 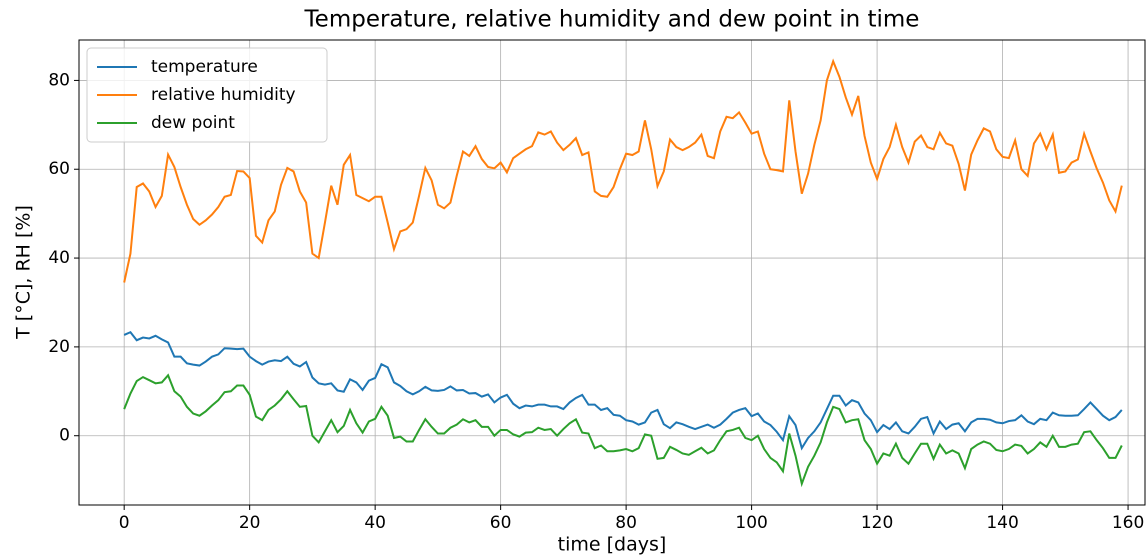 What do you see at coordinates (59, 258) in the screenshot?
I see `y-tick-label: 40` at bounding box center [59, 258].